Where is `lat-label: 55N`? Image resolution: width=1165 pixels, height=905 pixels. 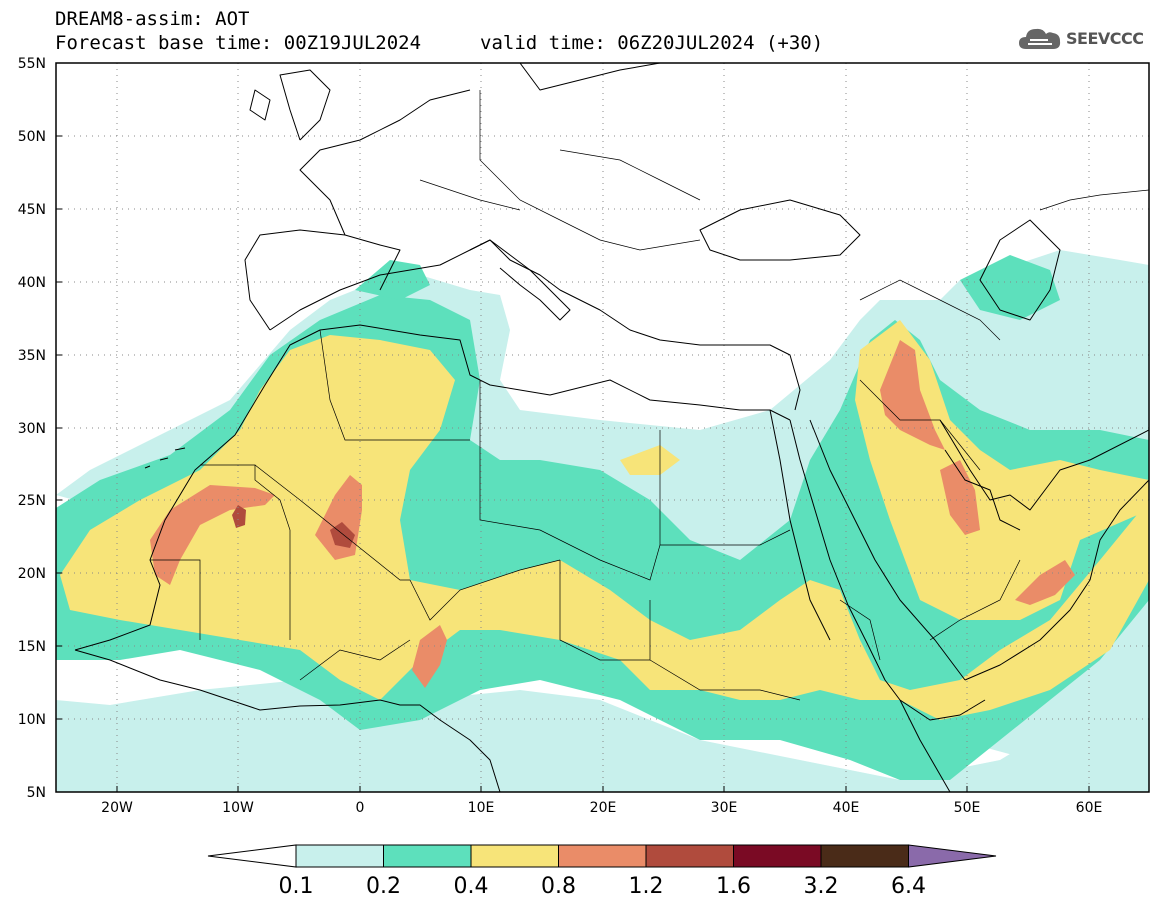
lat-label: 55N is located at coordinates (32, 64).